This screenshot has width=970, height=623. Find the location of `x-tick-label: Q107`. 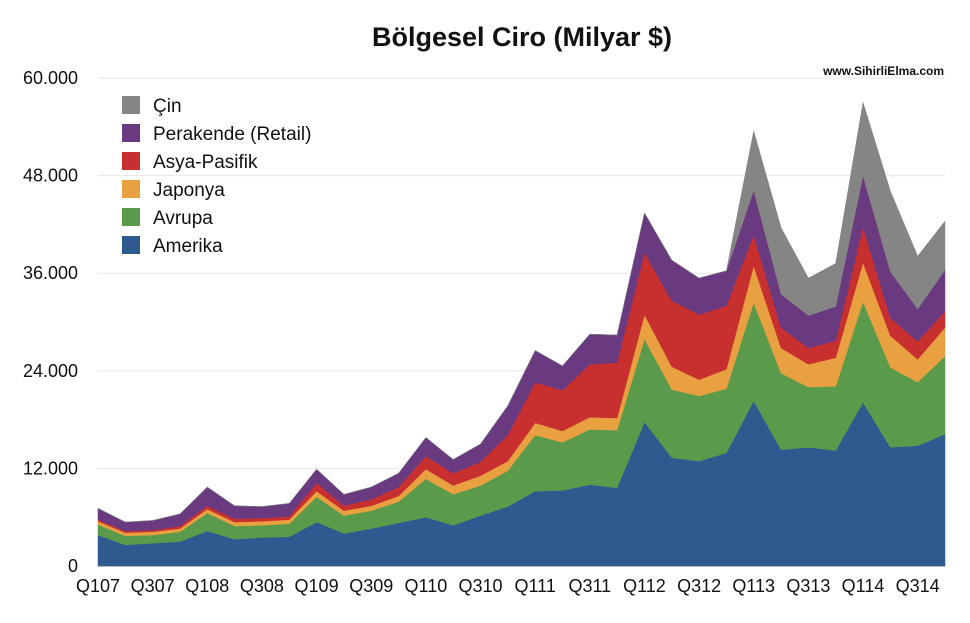

x-tick-label: Q107 is located at coordinates (98, 586).